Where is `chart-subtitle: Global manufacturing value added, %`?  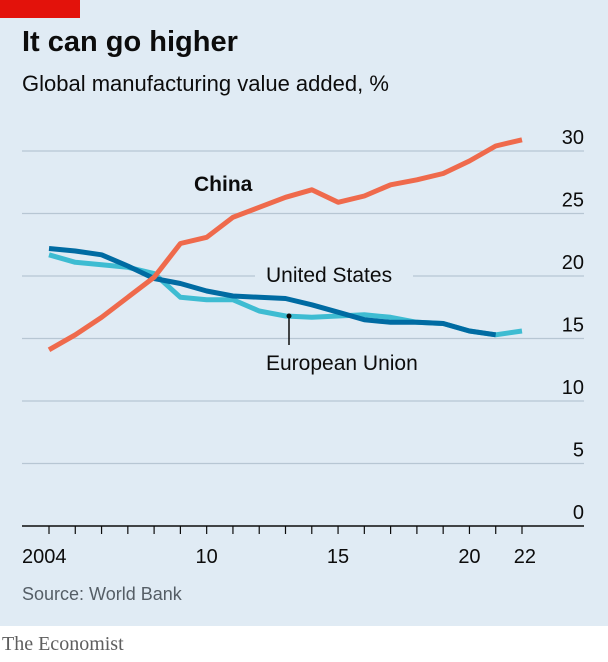 chart-subtitle: Global manufacturing value added, % is located at coordinates (205, 83).